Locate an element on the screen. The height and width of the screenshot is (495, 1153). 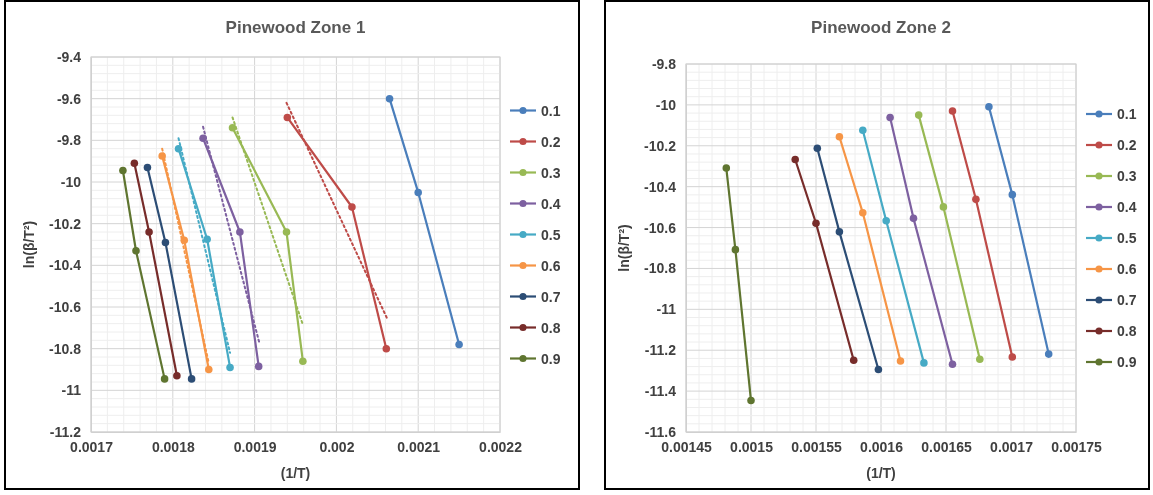
chart-title: Pinewood Zone 2 is located at coordinates (881, 27).